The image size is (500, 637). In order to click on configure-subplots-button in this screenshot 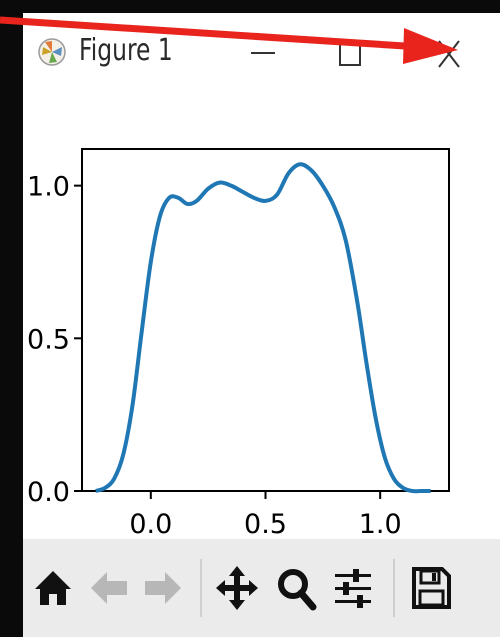, I will do `click(353, 588)`.